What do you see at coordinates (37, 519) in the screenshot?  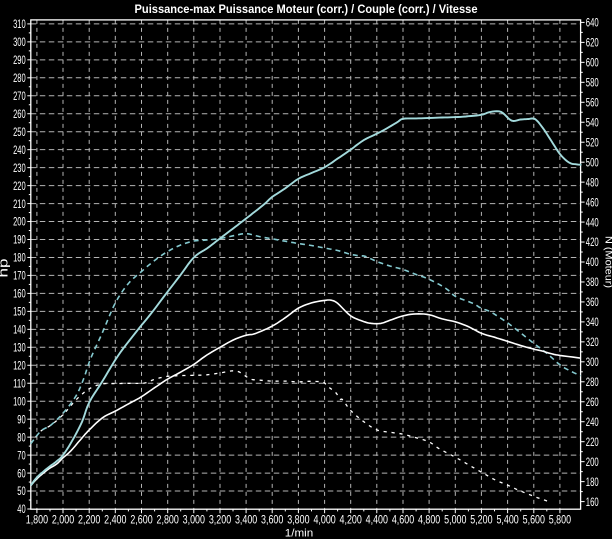 I see `svg-text: 1,800` at bounding box center [37, 519].